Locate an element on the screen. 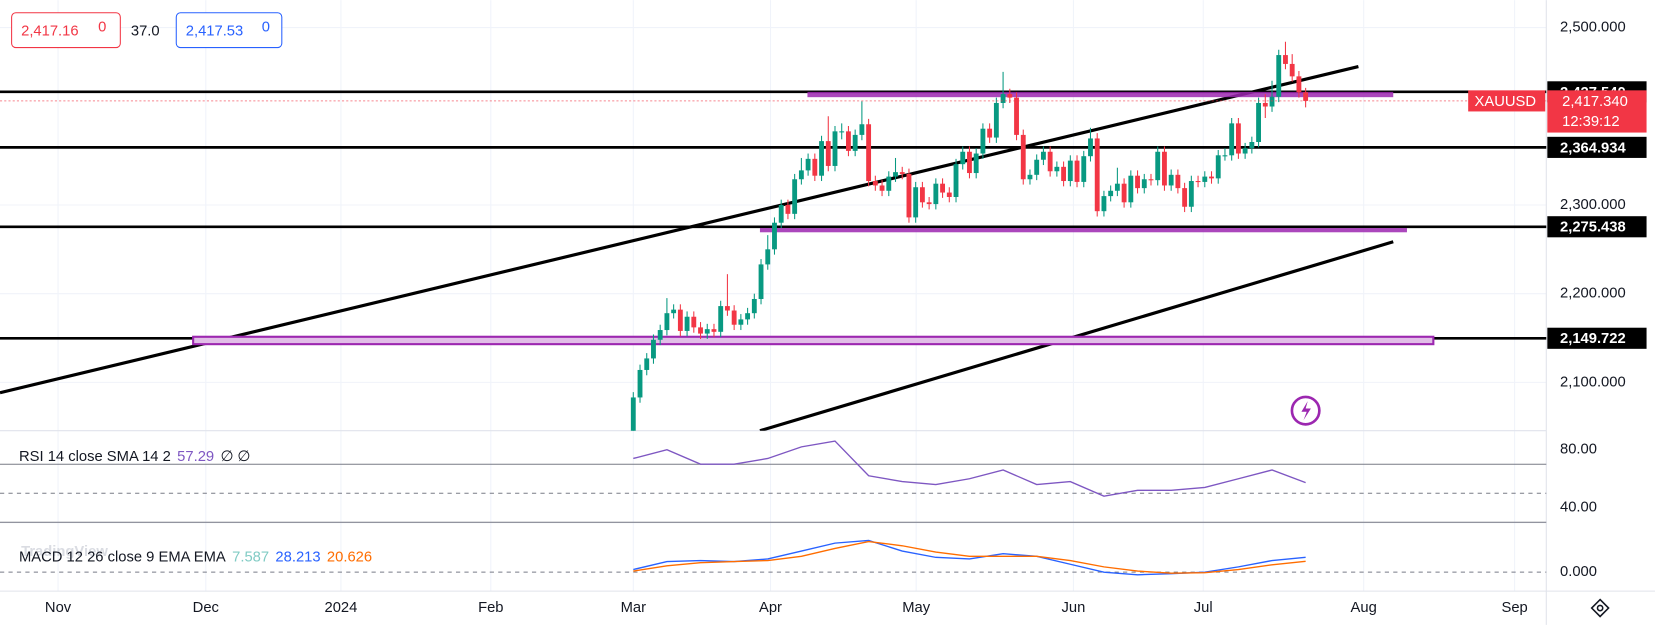  x-tick-label: May is located at coordinates (916, 608).